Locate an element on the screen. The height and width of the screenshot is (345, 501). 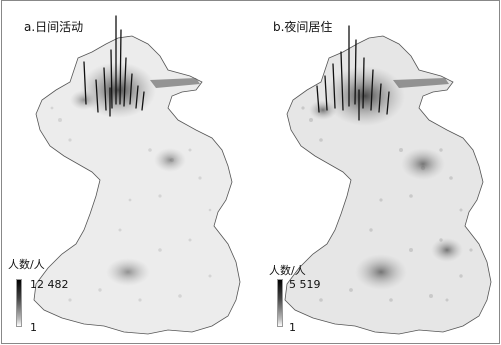
panel-title-daytime: a.日间活动 is located at coordinates (54, 27).